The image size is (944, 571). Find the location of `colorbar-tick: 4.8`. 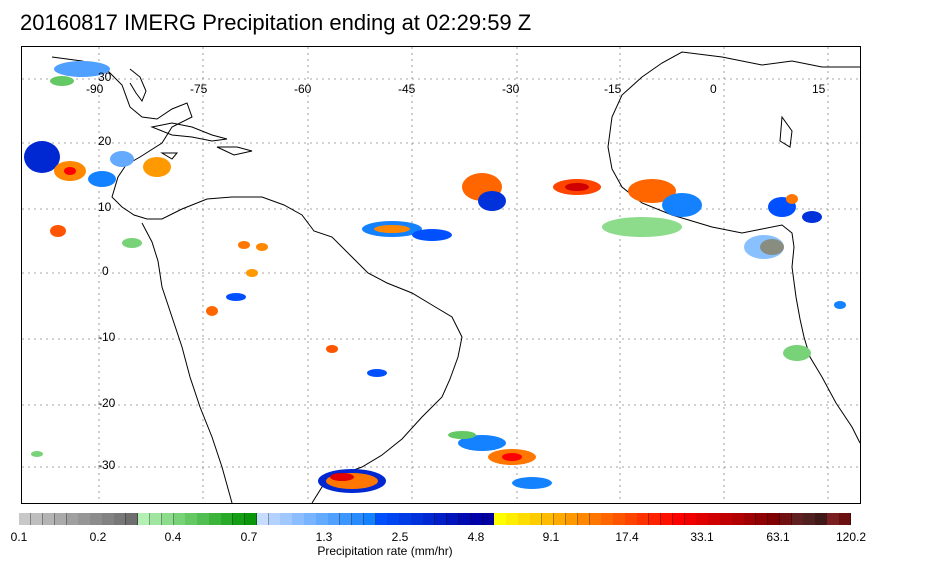

colorbar-tick: 4.8 is located at coordinates (476, 537).